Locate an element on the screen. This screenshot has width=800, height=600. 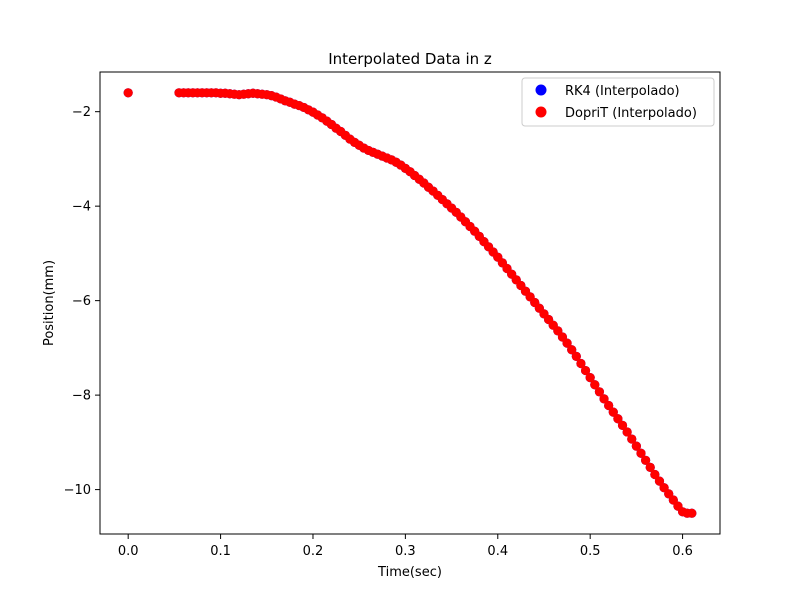
x-axis-ticks: 0.0 0.1 0.2 0.3 0.4 0.5 0.6 is located at coordinates (405, 546).